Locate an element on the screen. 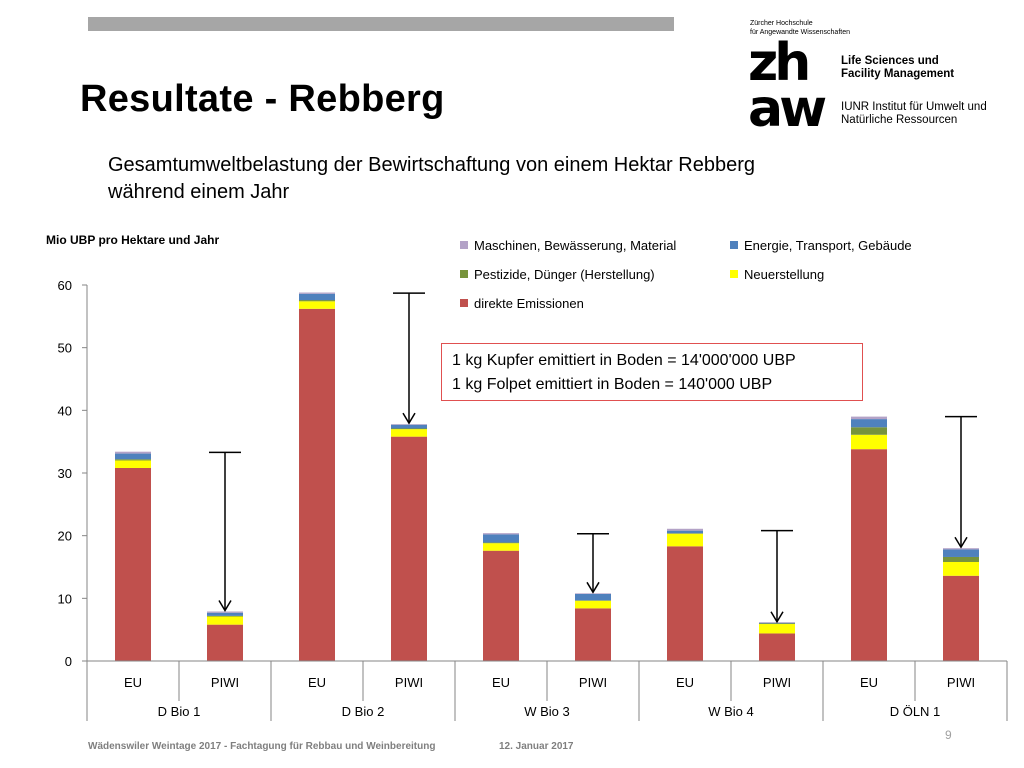 This screenshot has height=768, width=1024. legend-label: Pestizide, Dünger (Herstellung) is located at coordinates (564, 274).